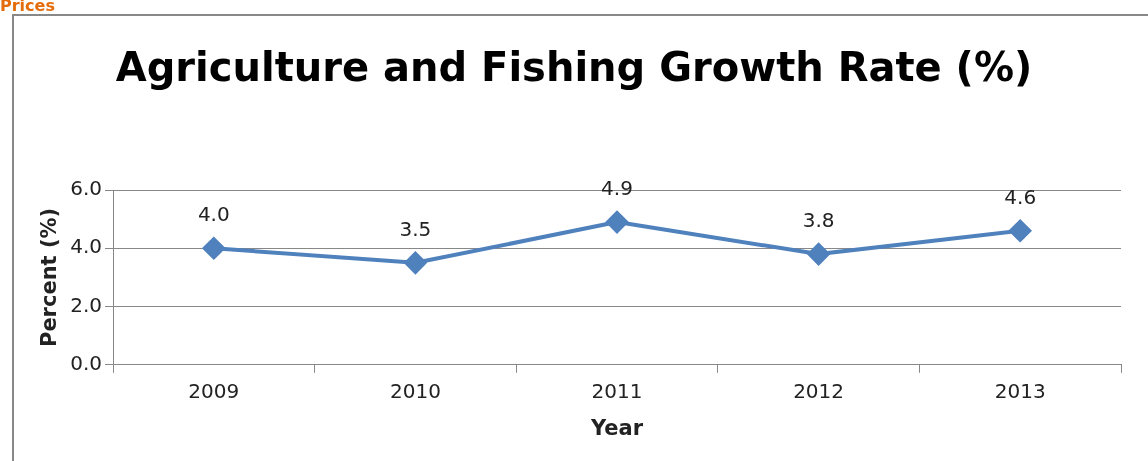 The width and height of the screenshot is (1148, 461). What do you see at coordinates (1020, 391) in the screenshot?
I see `x-tick-label: 2013` at bounding box center [1020, 391].